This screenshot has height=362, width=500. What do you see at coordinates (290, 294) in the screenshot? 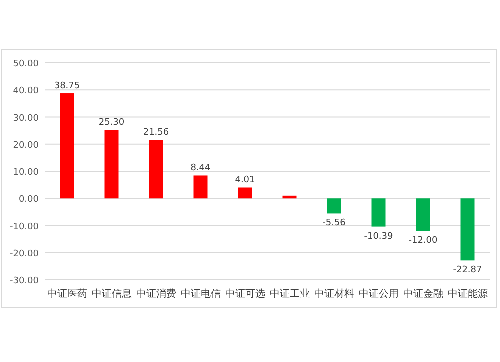
I see `x-tick-label: 中证工业` at bounding box center [290, 294].